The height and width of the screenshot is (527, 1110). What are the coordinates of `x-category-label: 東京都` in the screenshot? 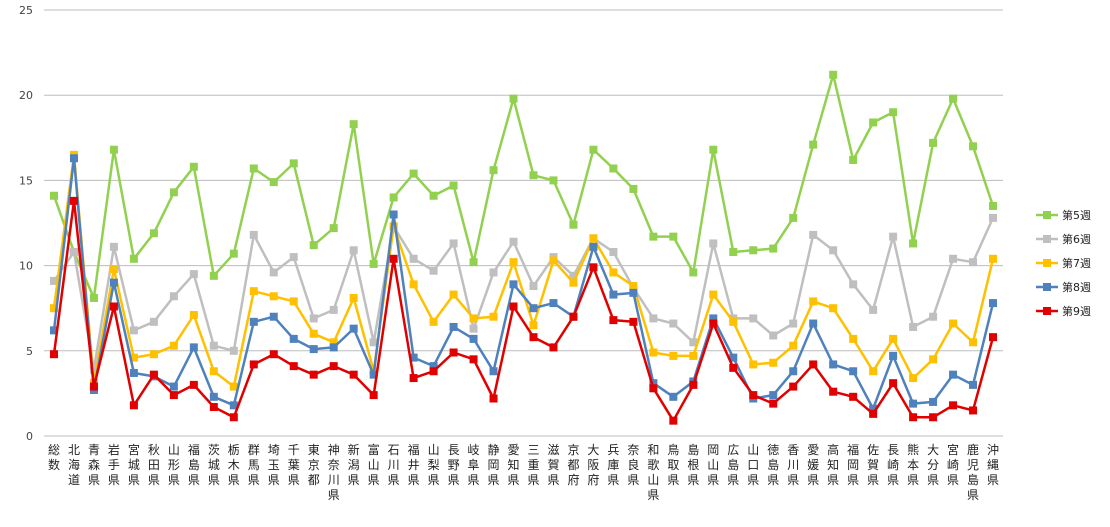 It's located at (314, 465).